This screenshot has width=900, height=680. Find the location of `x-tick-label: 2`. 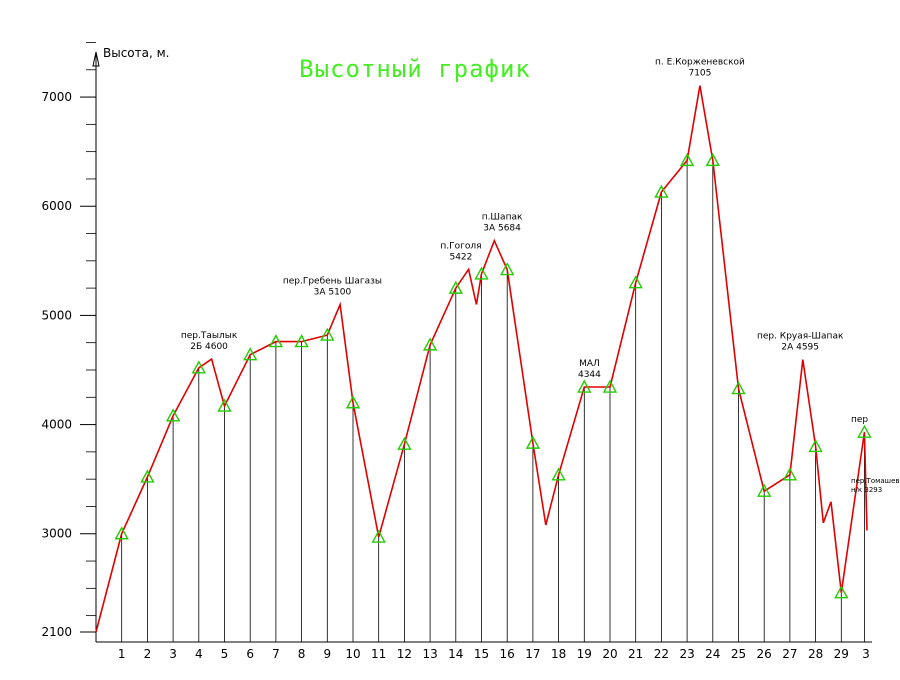

x-tick-label: 2 is located at coordinates (148, 654).